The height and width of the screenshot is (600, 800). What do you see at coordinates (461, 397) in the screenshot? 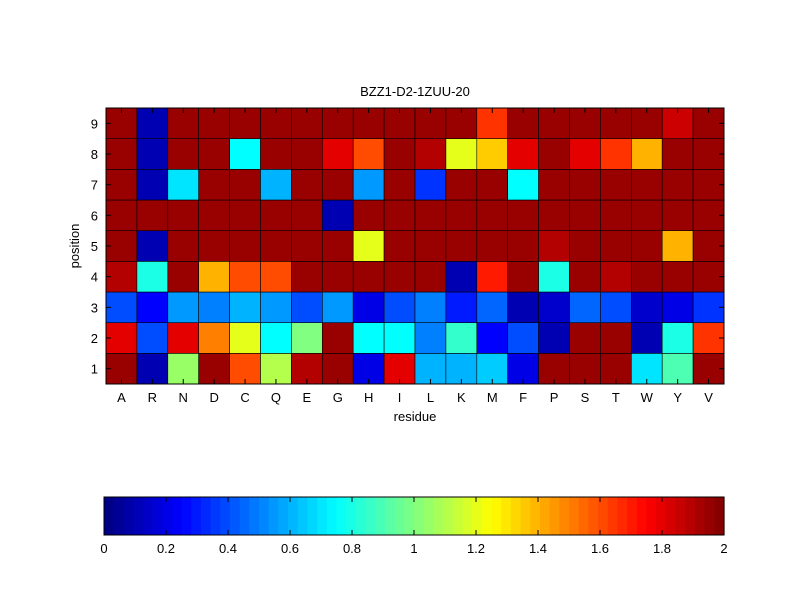
I see `x-tick-label: K` at bounding box center [461, 397].